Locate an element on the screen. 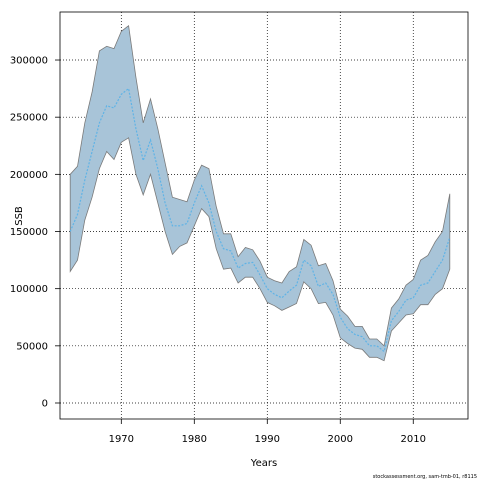  y-axis: 0 50000 100000 150000 200000 250000 300000 is located at coordinates (35, 232).